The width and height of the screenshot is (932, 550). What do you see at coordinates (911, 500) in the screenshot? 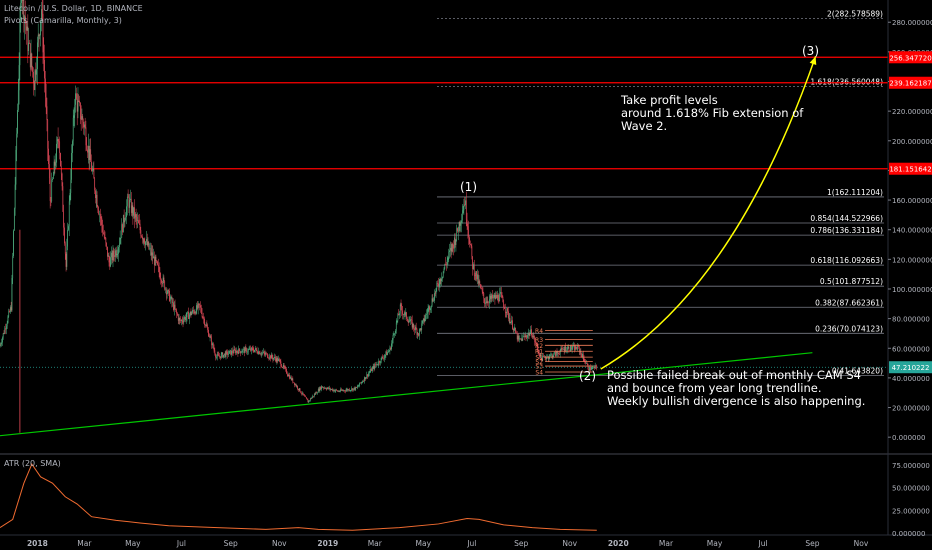
I see `atr-axis: 0.000000 25.000000 50.000000 75.000000` at bounding box center [911, 500].